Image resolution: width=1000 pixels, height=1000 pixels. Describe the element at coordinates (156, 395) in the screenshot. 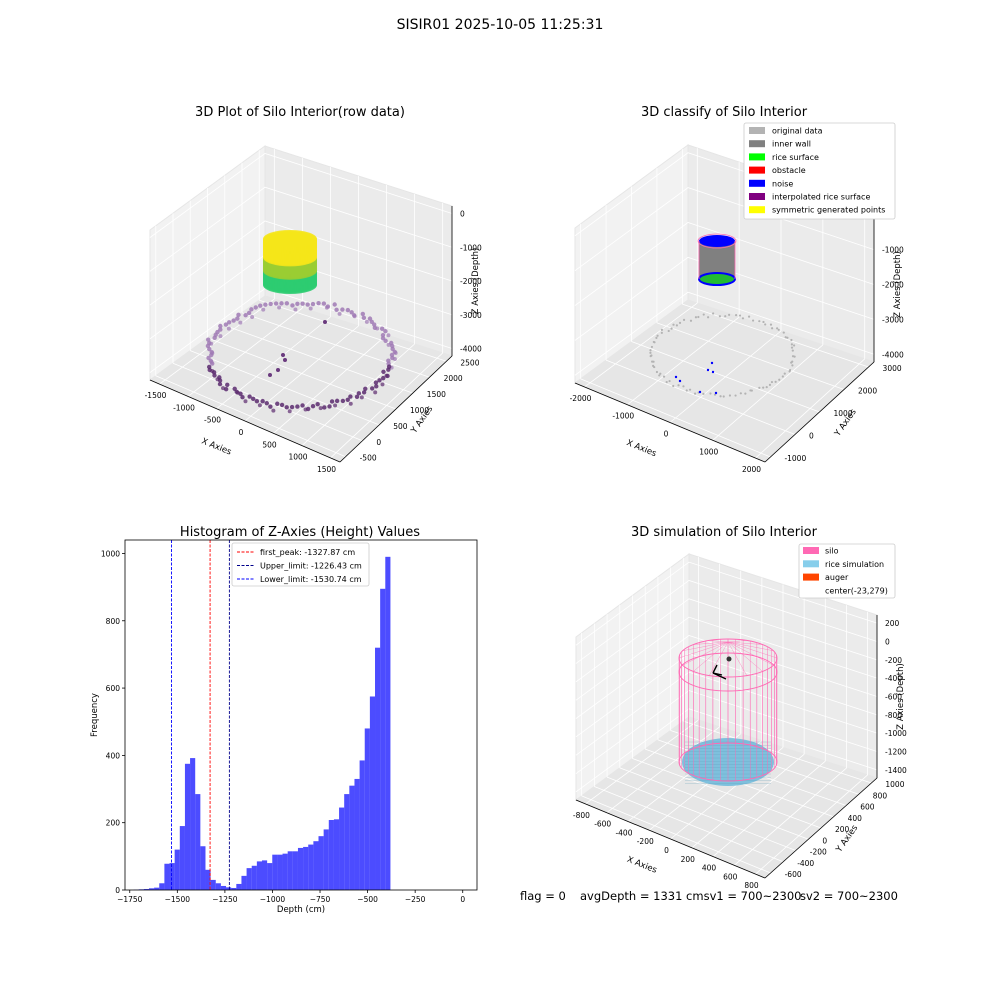

I see `raw-x-tick-label: -1500` at that location.